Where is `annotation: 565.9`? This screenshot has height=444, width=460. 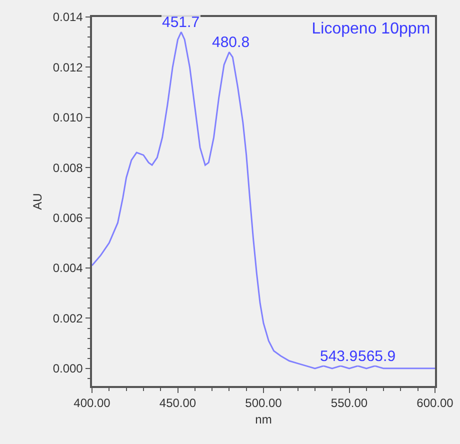 annotation: 565.9 is located at coordinates (377, 356).